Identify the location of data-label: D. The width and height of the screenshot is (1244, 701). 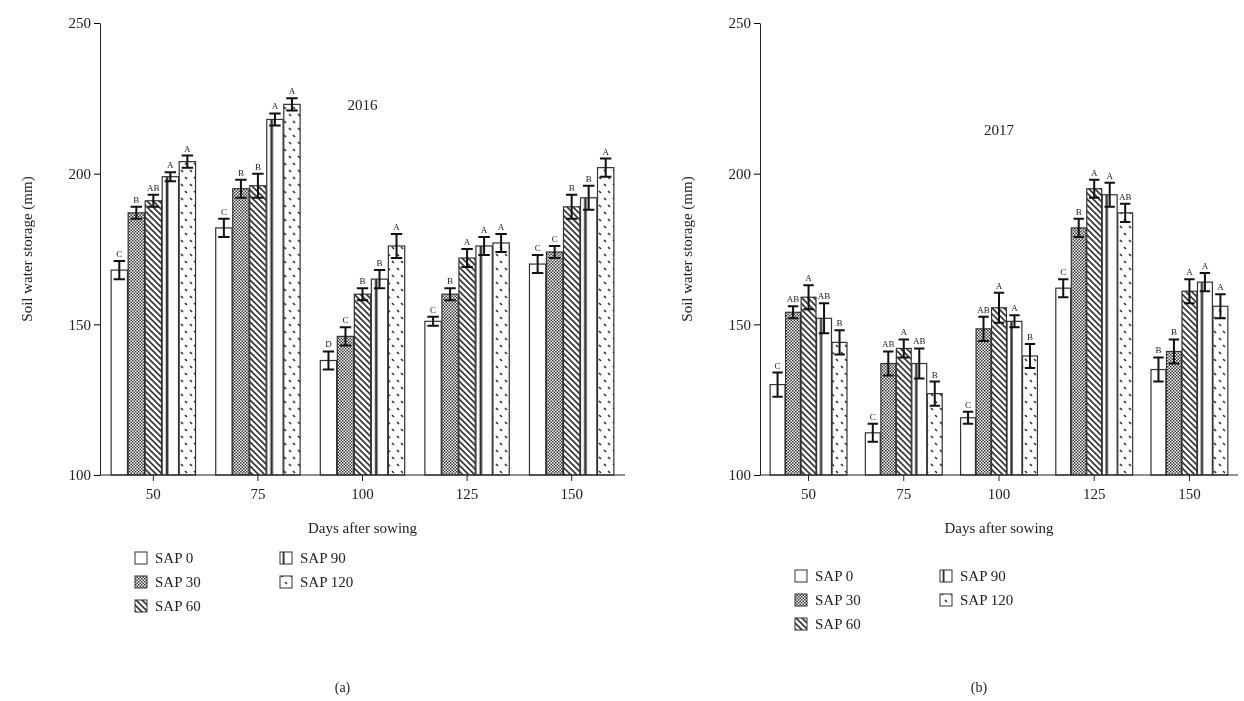
(329, 344).